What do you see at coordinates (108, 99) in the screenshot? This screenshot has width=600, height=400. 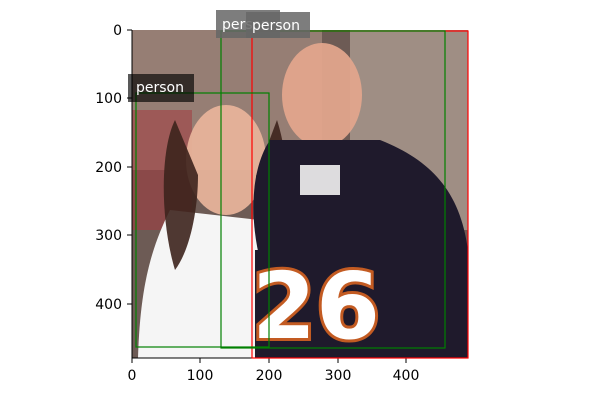 I see `y-tick-100: 100` at bounding box center [108, 99].